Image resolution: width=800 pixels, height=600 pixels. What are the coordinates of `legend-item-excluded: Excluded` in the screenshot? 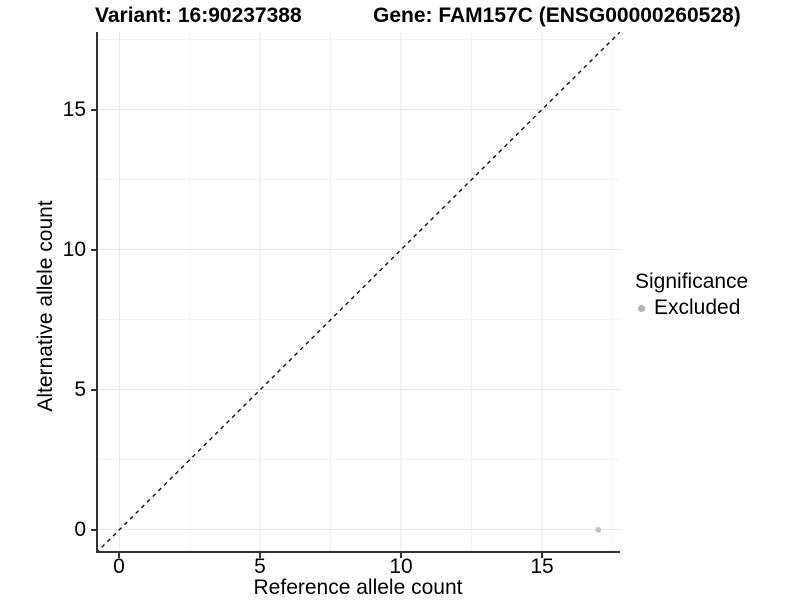 It's located at (691, 308).